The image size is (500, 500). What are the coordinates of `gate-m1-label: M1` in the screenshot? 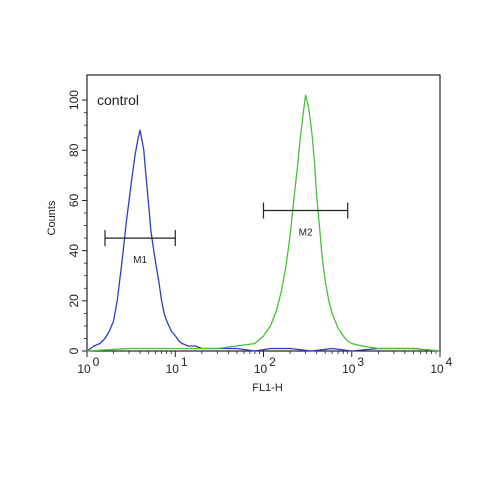 It's located at (140, 260).